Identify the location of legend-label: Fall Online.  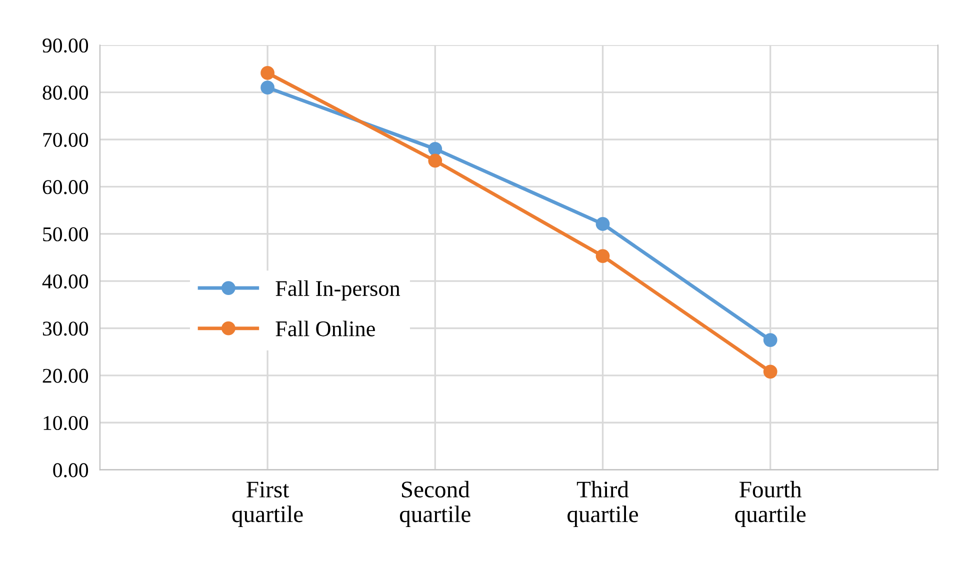
(325, 328).